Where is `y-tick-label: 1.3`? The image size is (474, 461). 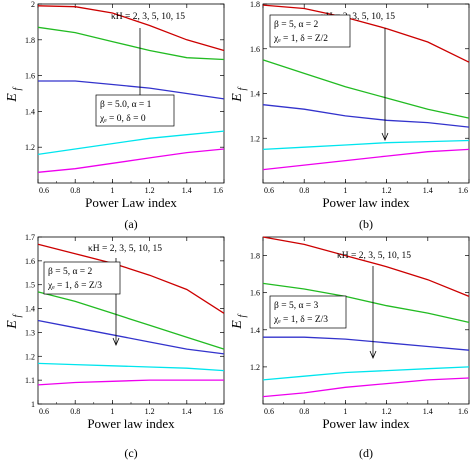 y-tick-label: 1.3 is located at coordinates (30, 332).